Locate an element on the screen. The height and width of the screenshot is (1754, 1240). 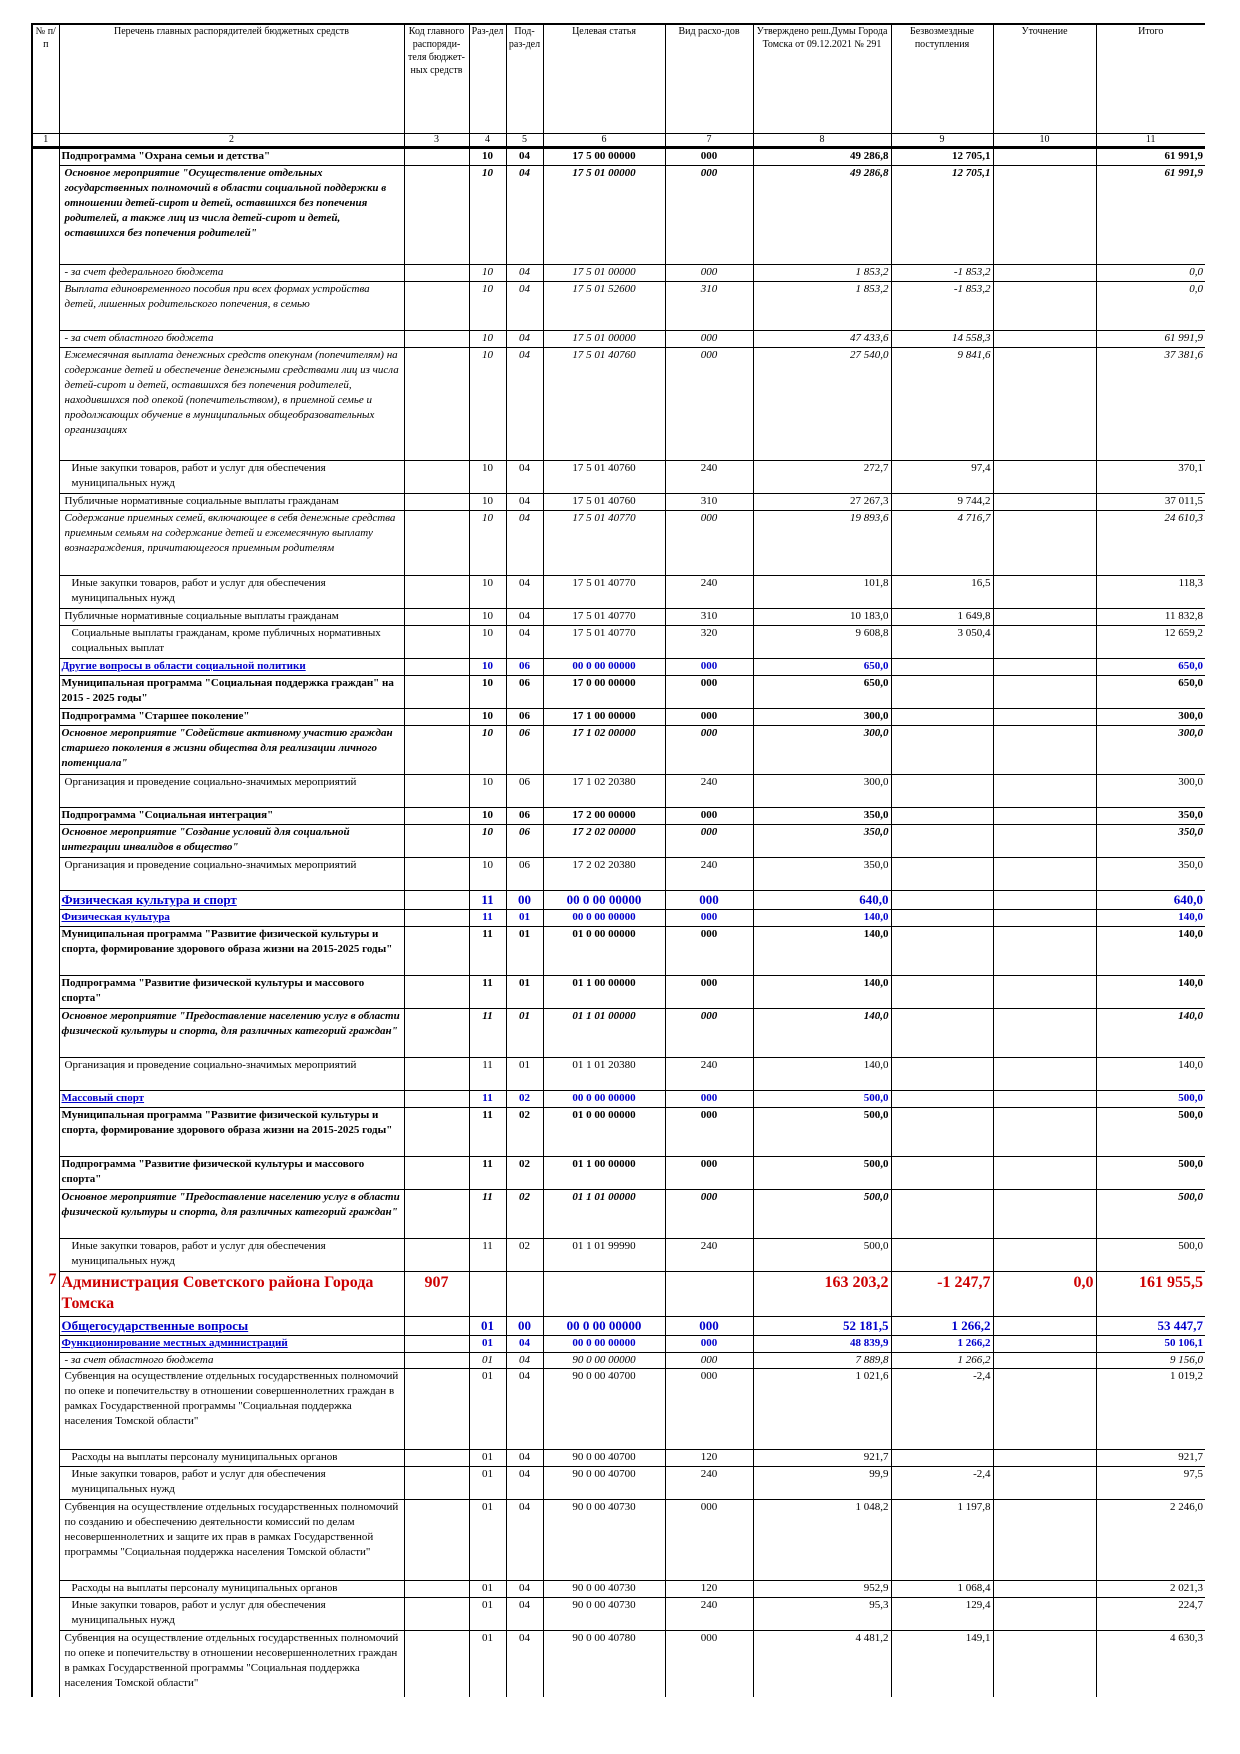
row-subsection-cell: 02 is located at coordinates (524, 1214).